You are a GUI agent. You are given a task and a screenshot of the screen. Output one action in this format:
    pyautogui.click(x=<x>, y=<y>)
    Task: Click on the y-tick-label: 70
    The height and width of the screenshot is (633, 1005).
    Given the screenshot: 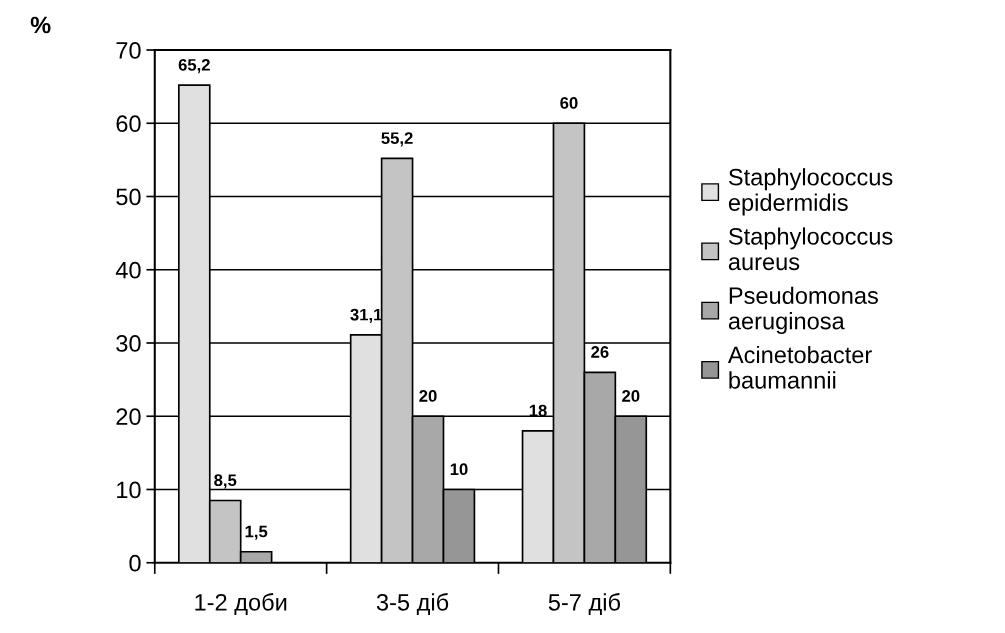 What is the action you would take?
    pyautogui.click(x=128, y=50)
    